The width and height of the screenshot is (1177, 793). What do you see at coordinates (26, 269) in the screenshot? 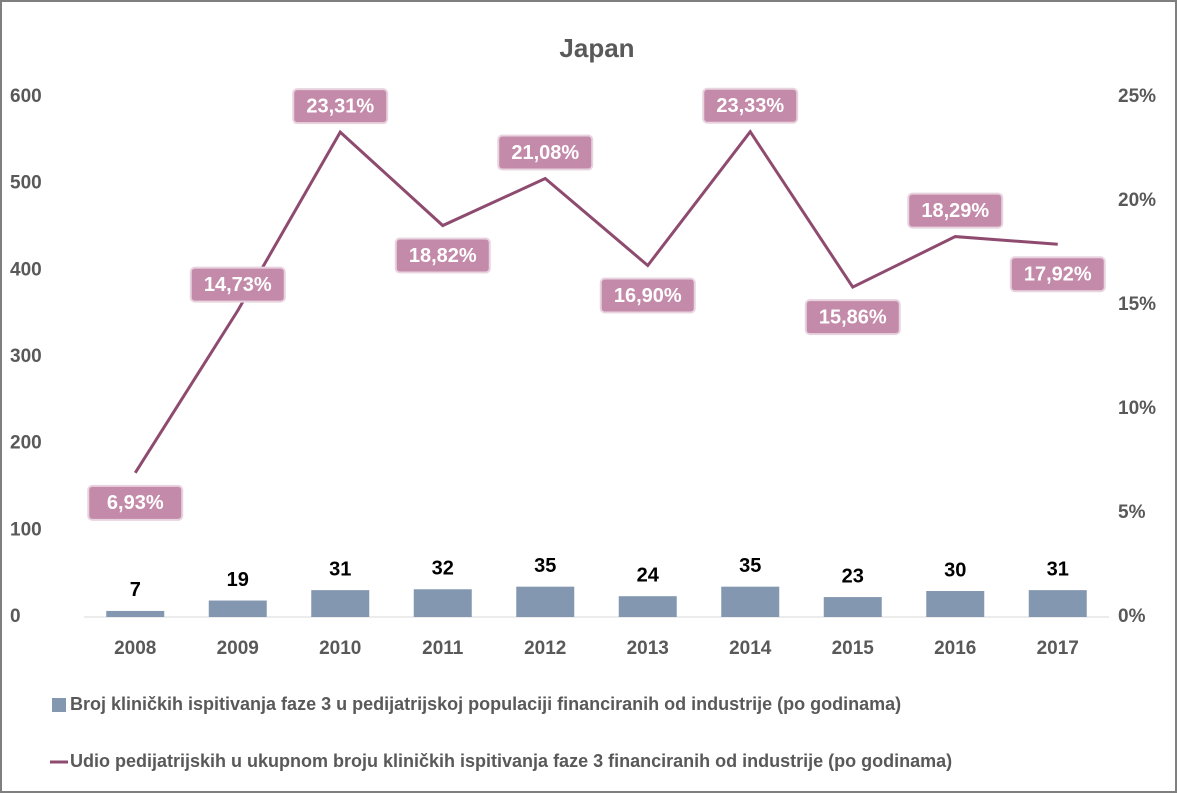
I see `y-tick-label: 400` at bounding box center [26, 269].